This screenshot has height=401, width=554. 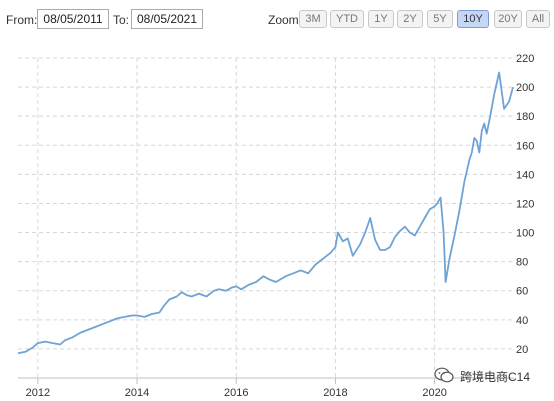 What do you see at coordinates (522, 292) in the screenshot?
I see `y-tick-label: 60` at bounding box center [522, 292].